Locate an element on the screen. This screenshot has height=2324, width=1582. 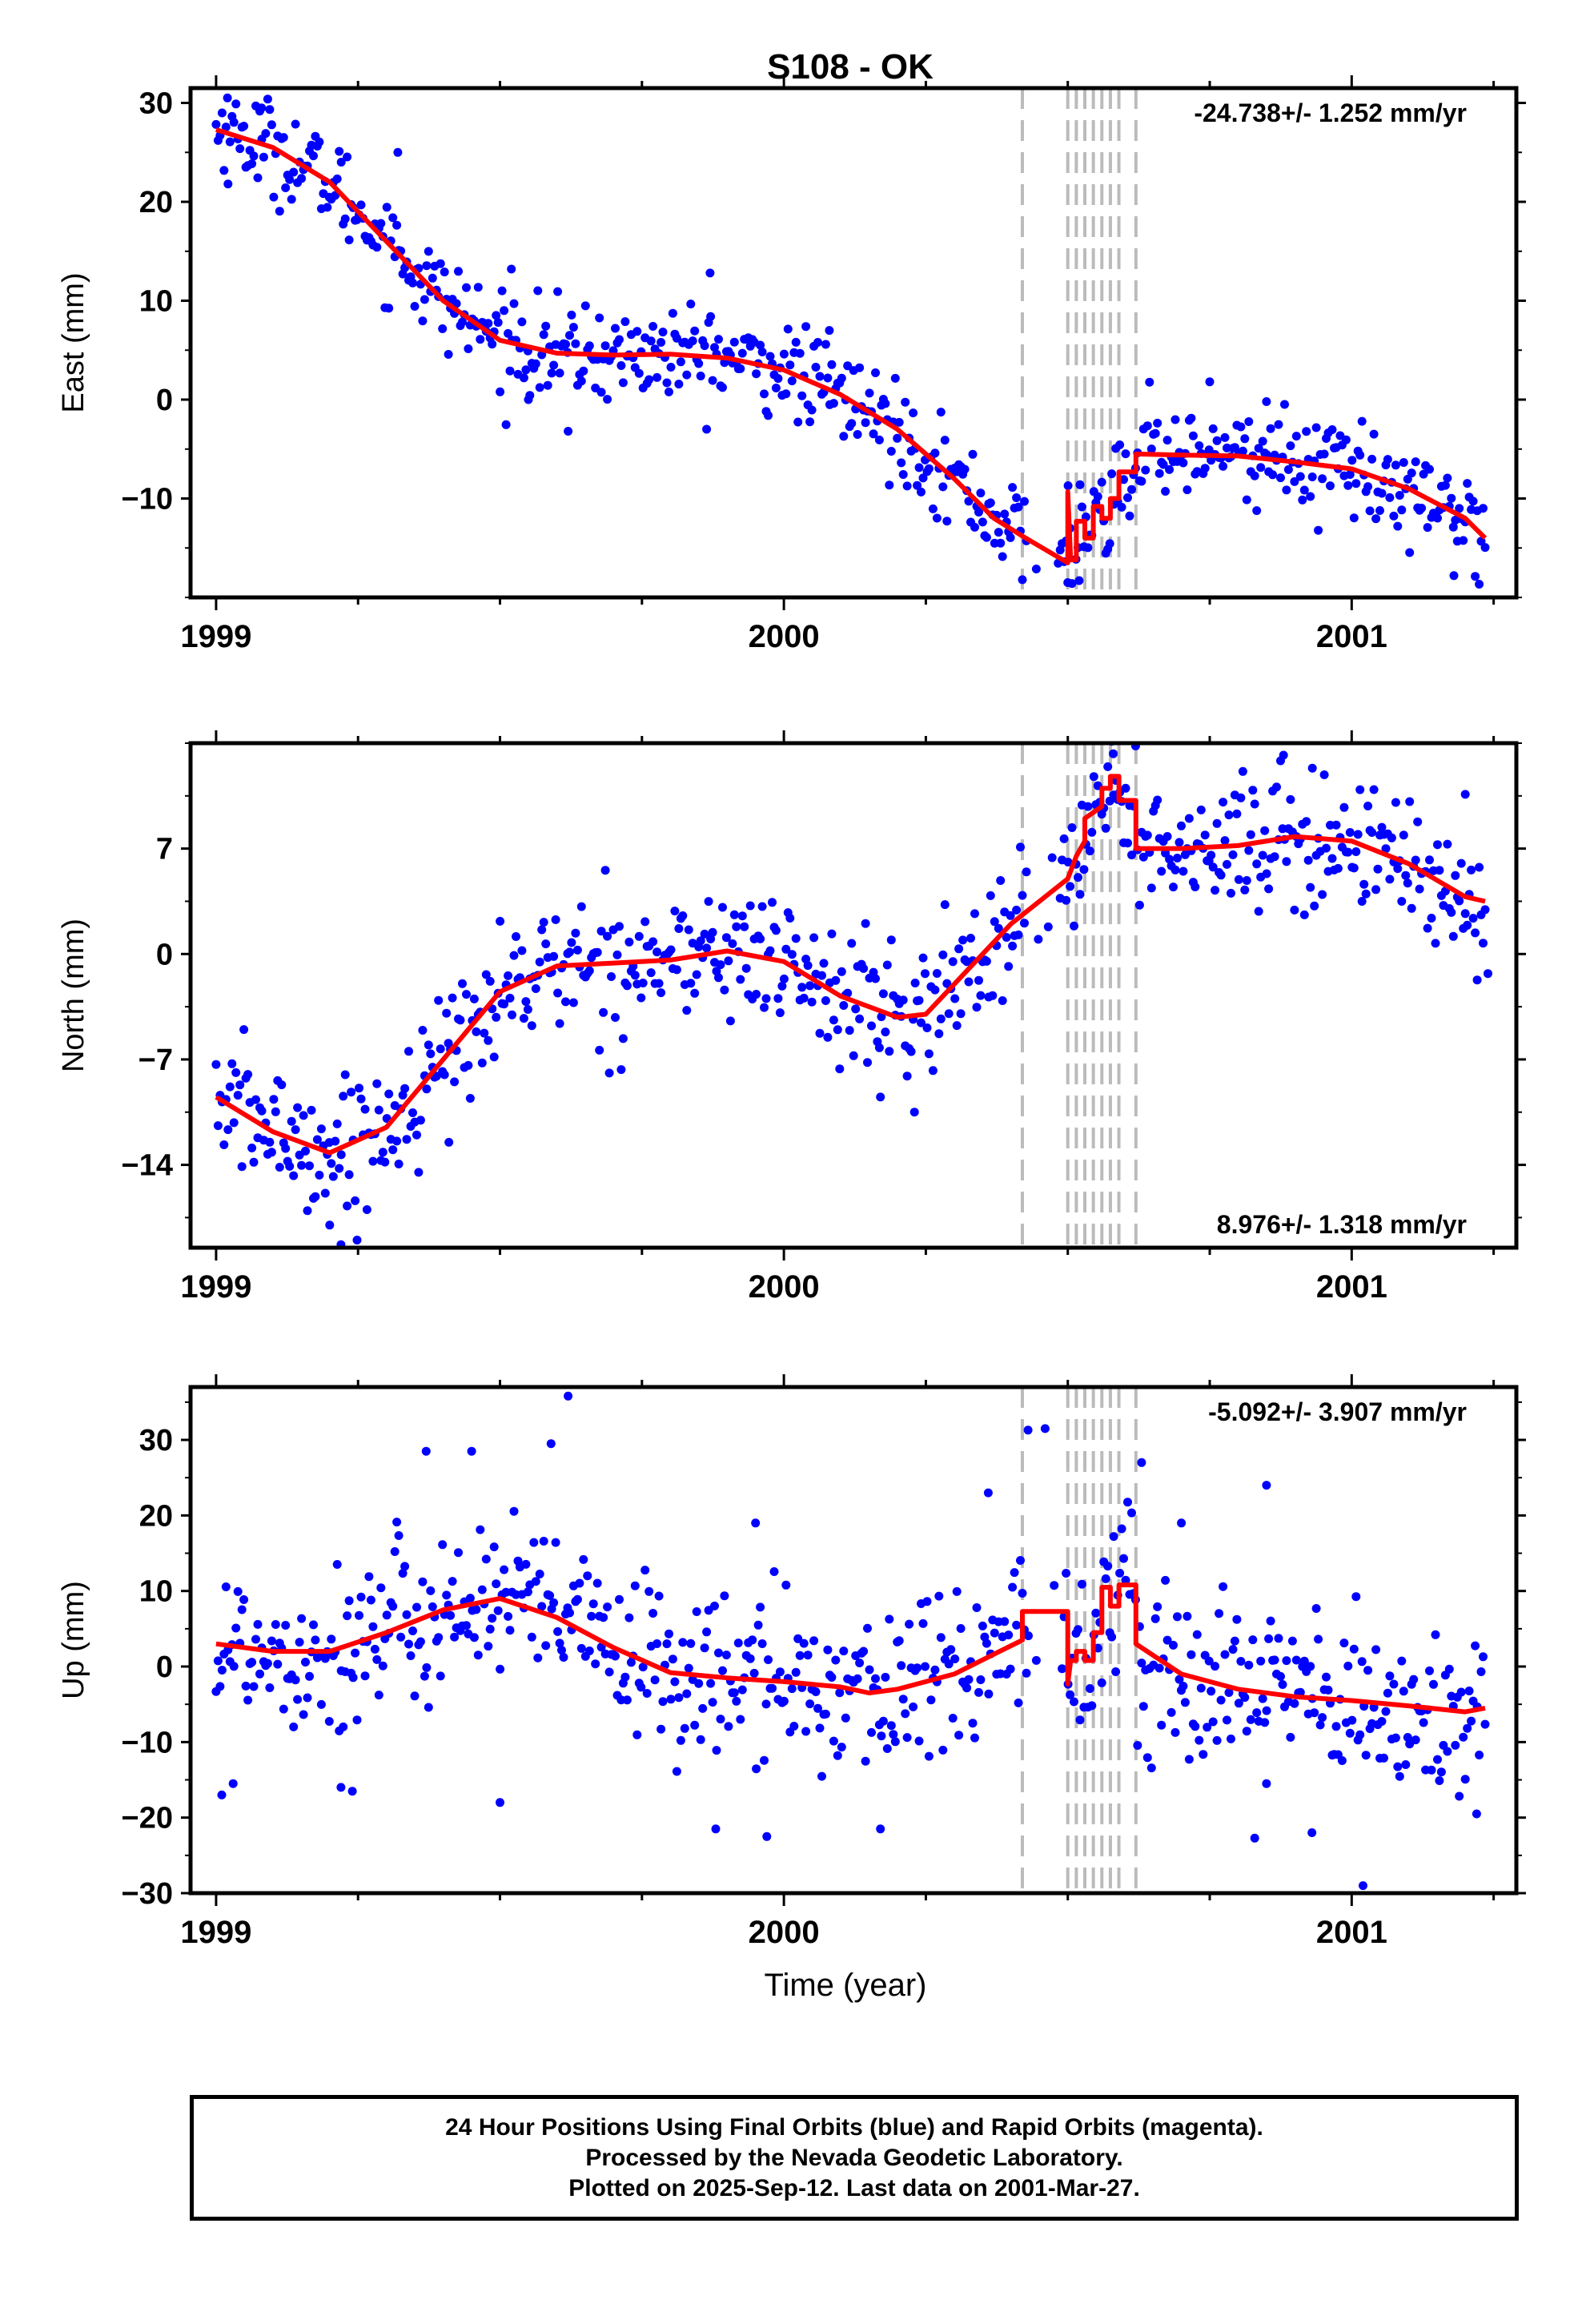
y-tick-label: 30 is located at coordinates (156, 1441).